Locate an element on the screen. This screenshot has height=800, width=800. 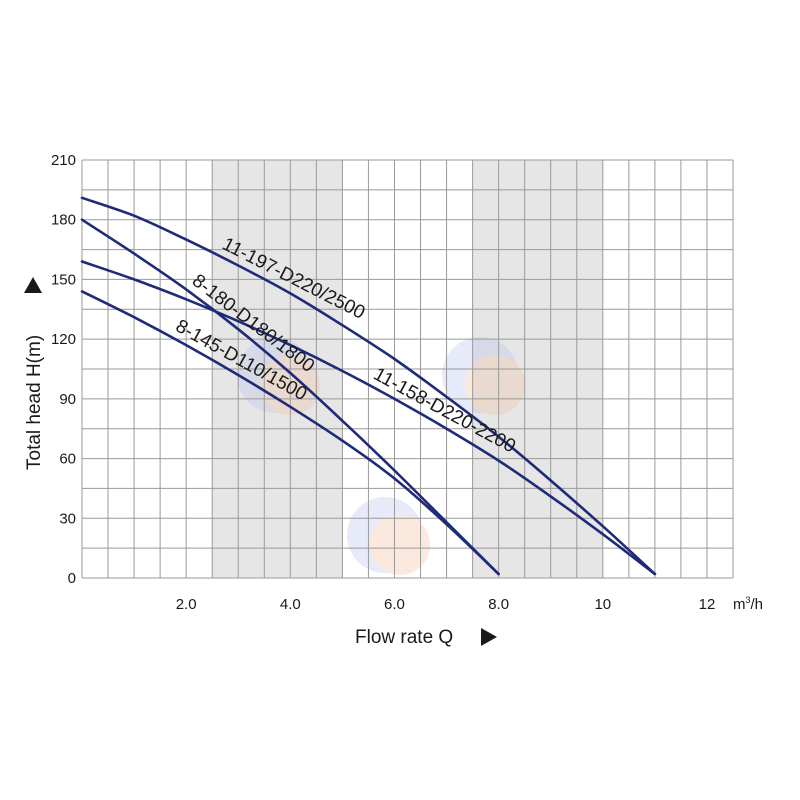
x-tick-label: 2.0 is located at coordinates (186, 604).